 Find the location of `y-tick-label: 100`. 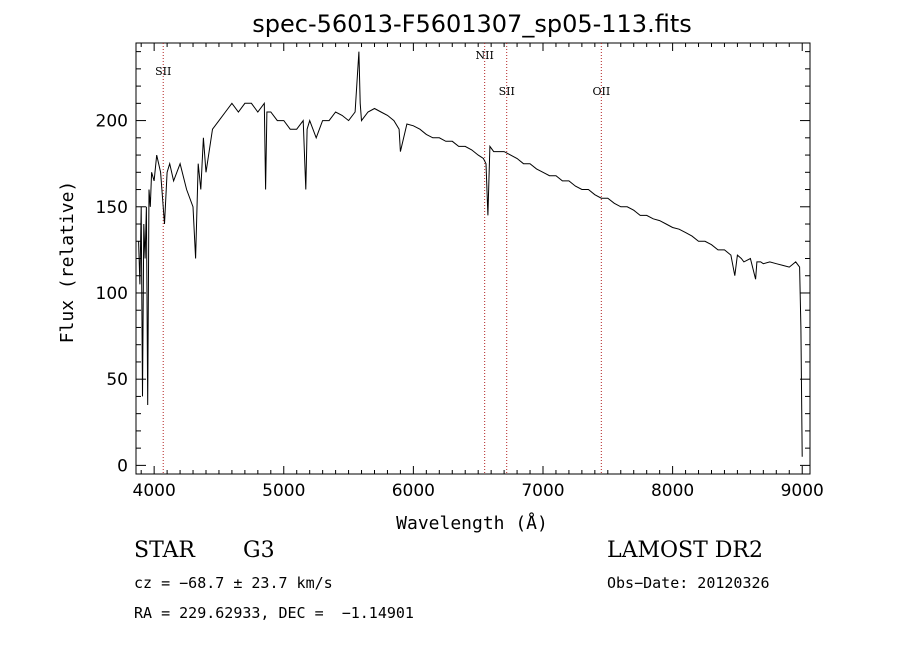

y-tick-label: 100 is located at coordinates (112, 294).